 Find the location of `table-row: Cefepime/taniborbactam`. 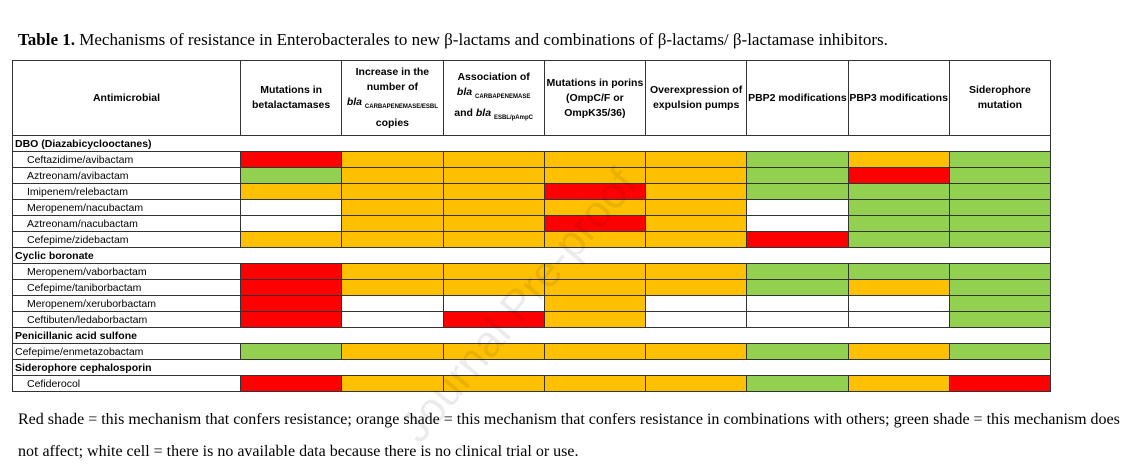

table-row: Cefepime/taniborbactam is located at coordinates (532, 287).